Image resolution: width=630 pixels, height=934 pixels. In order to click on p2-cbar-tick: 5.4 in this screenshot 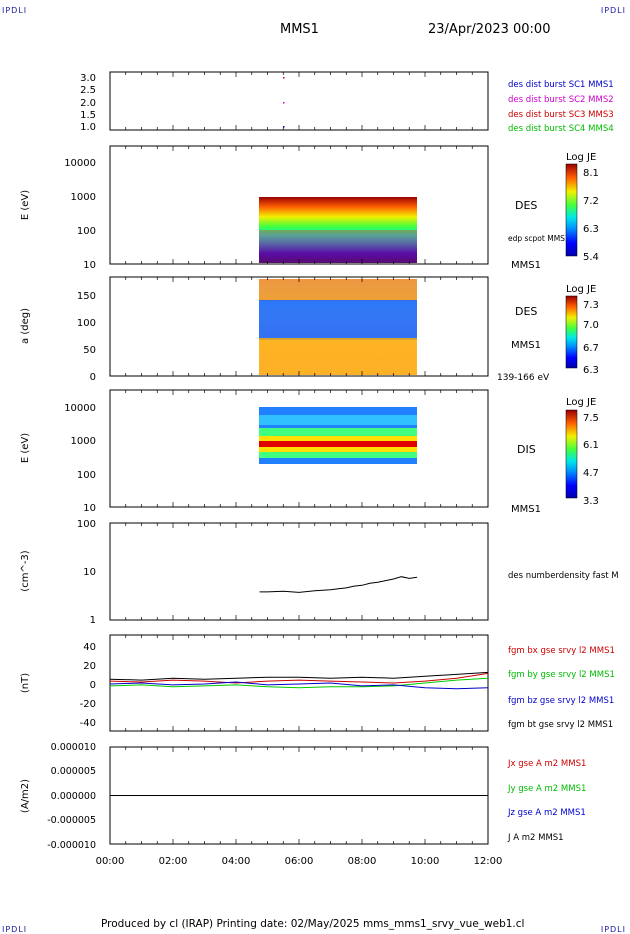, I will do `click(591, 257)`.